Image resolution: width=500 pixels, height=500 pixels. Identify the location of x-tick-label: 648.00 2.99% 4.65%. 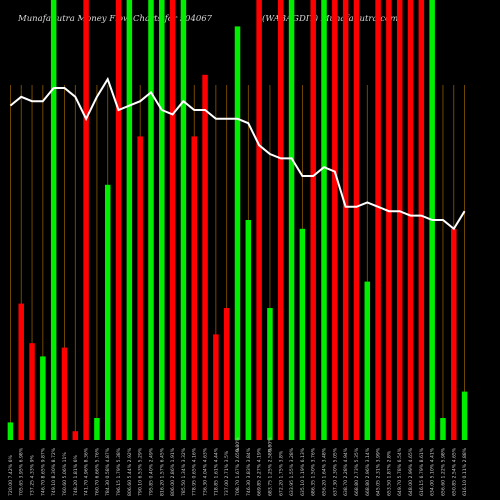
(411, 471).